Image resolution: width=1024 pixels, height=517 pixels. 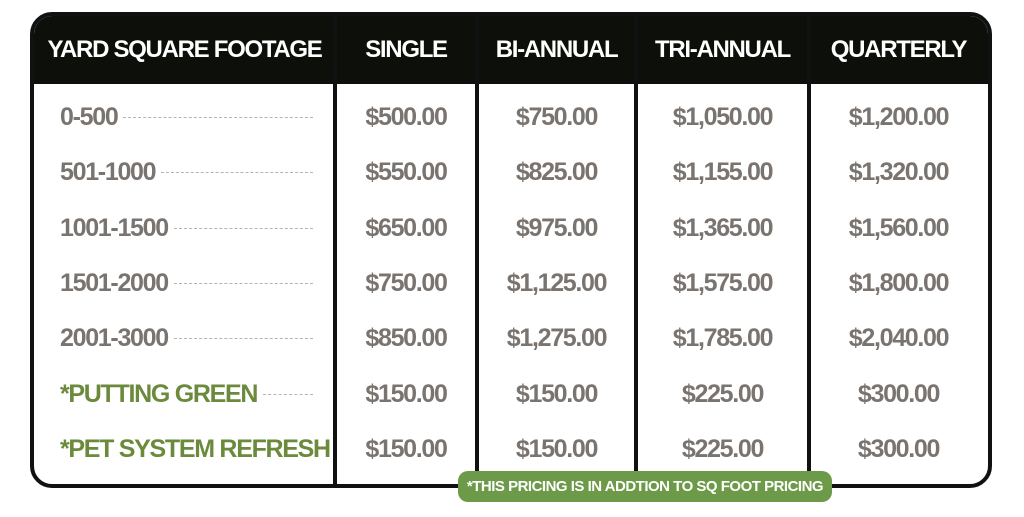 I want to click on size-label: 2001-3000, so click(x=184, y=338).